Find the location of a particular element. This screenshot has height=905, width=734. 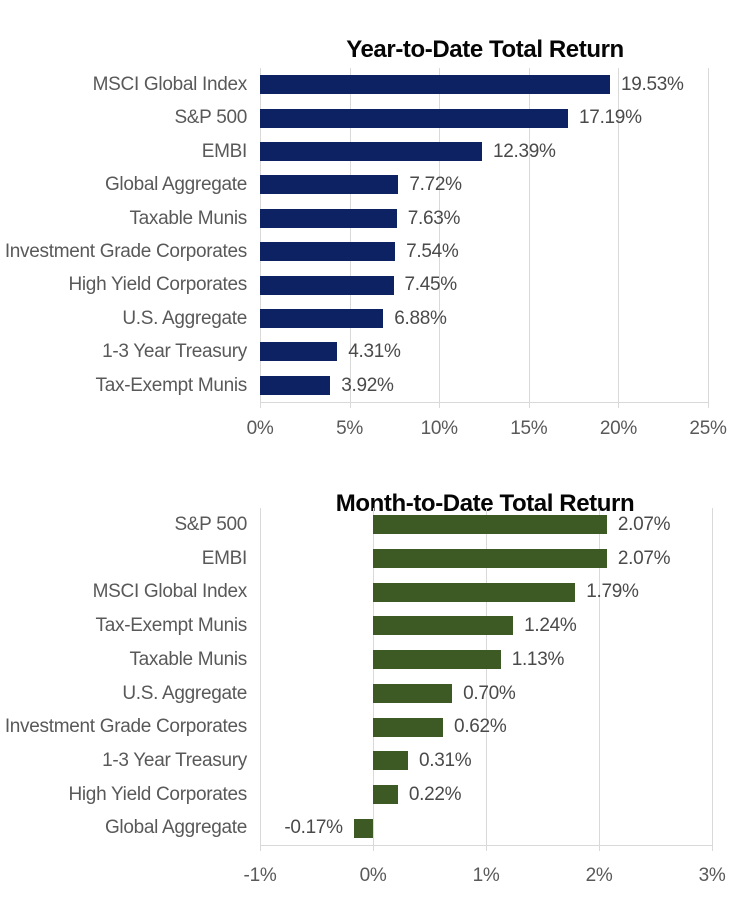

x-tick-label: 25% is located at coordinates (708, 428).